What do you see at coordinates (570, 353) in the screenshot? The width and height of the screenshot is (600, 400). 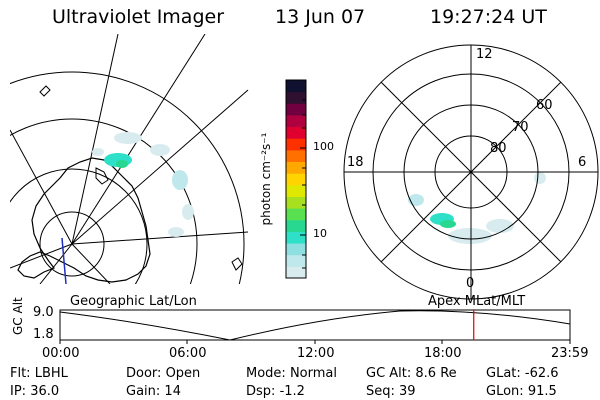 I see `altitude-xtick: 23:59` at bounding box center [570, 353].